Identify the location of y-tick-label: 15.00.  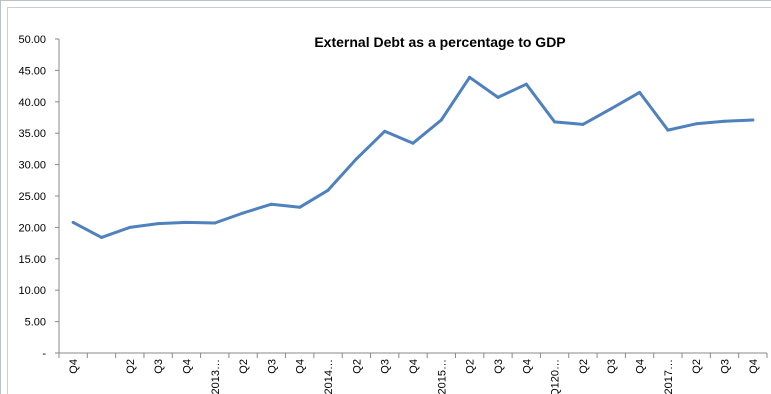
(32, 260).